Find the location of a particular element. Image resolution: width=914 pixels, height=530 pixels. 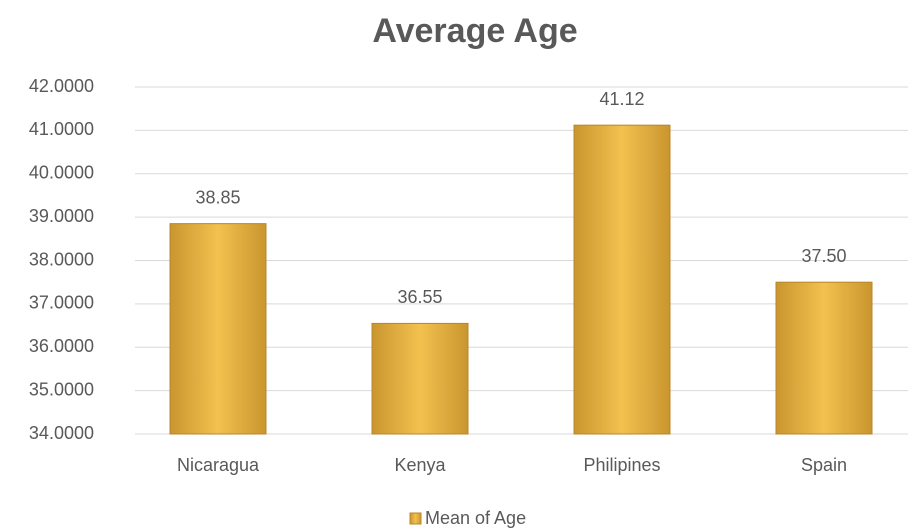

data-label: 37.50 is located at coordinates (823, 256).